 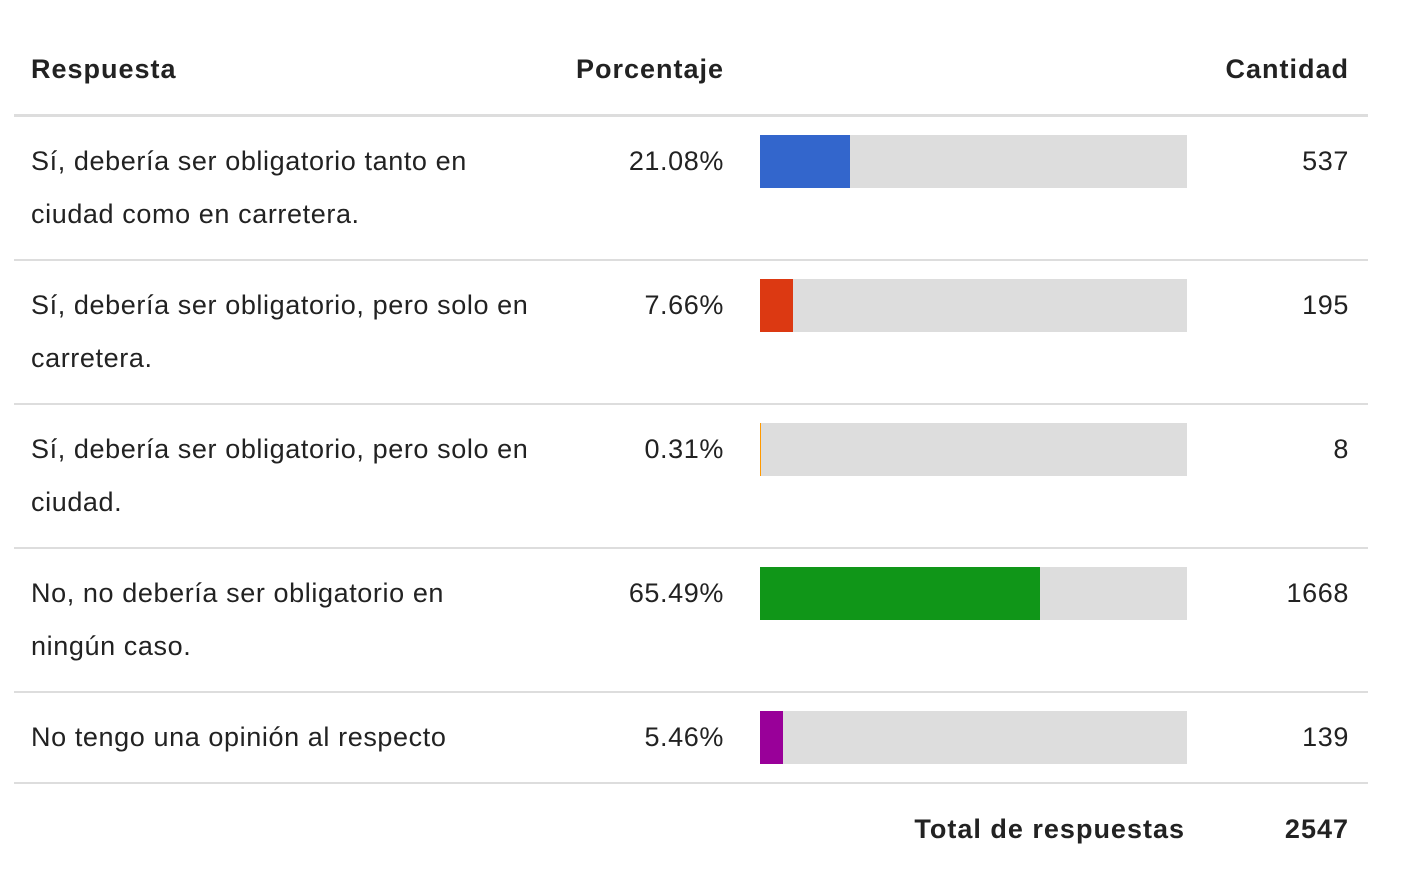 What do you see at coordinates (1325, 305) in the screenshot?
I see `count-label: 195` at bounding box center [1325, 305].